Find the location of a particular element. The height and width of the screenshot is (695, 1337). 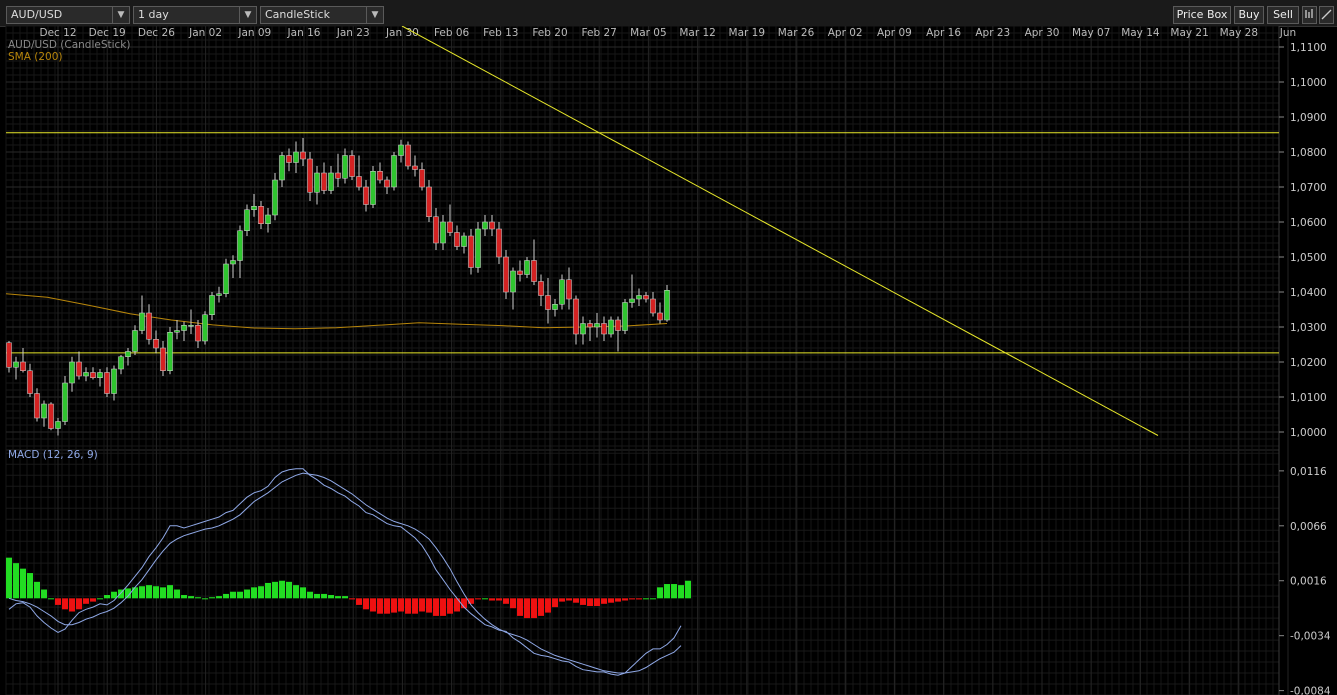

macd-y-axis: 0,0116 0,0066 0,0016 -0,0034 -0,0084 is located at coordinates (1305, 580).